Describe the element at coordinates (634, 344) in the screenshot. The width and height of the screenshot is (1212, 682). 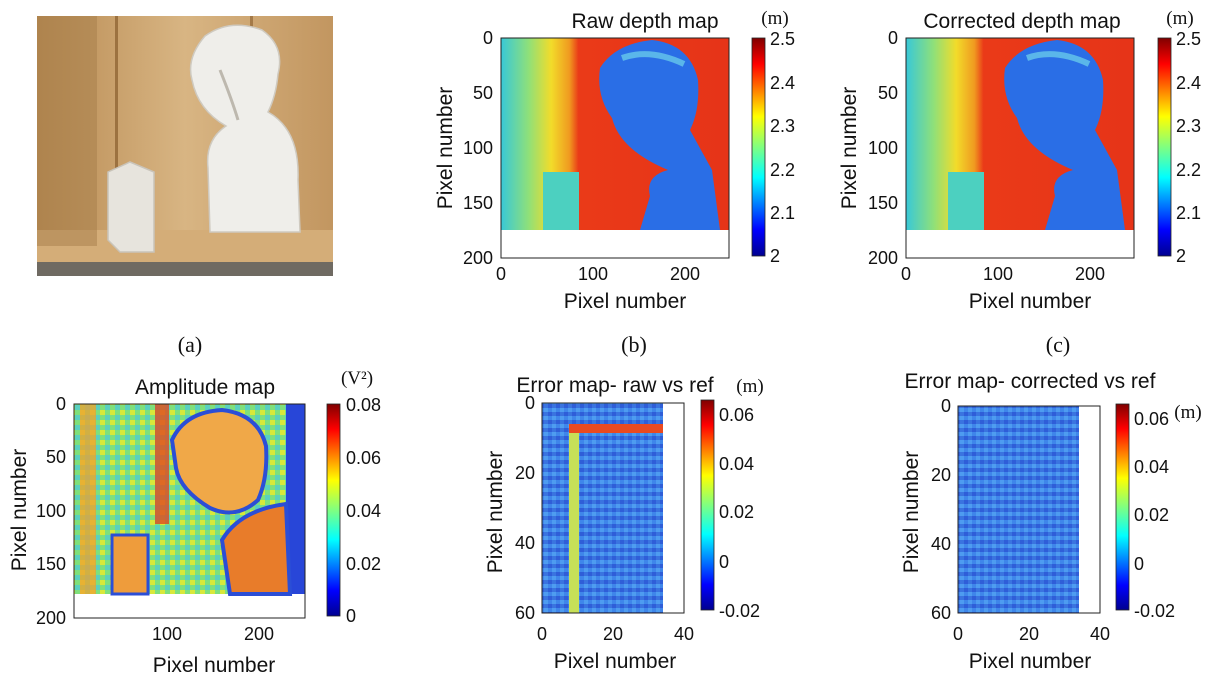
I see `panel-label-b: (b)` at that location.